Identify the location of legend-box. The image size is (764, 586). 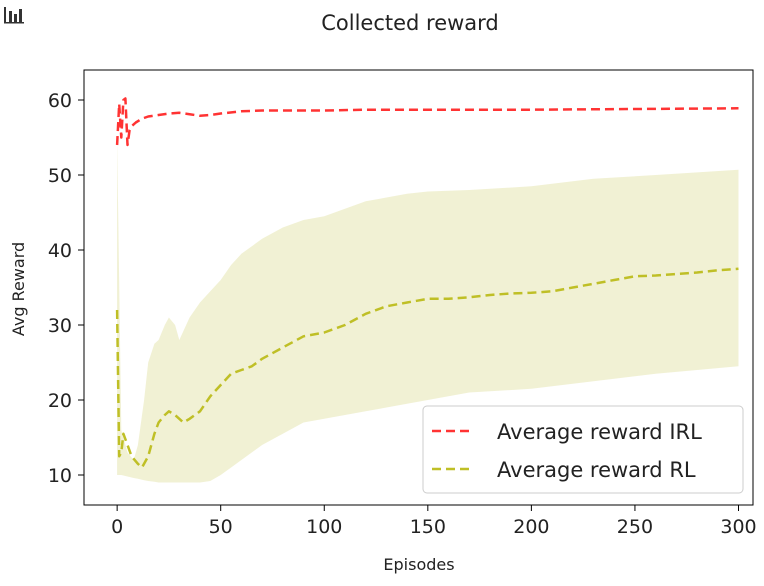
(583, 449).